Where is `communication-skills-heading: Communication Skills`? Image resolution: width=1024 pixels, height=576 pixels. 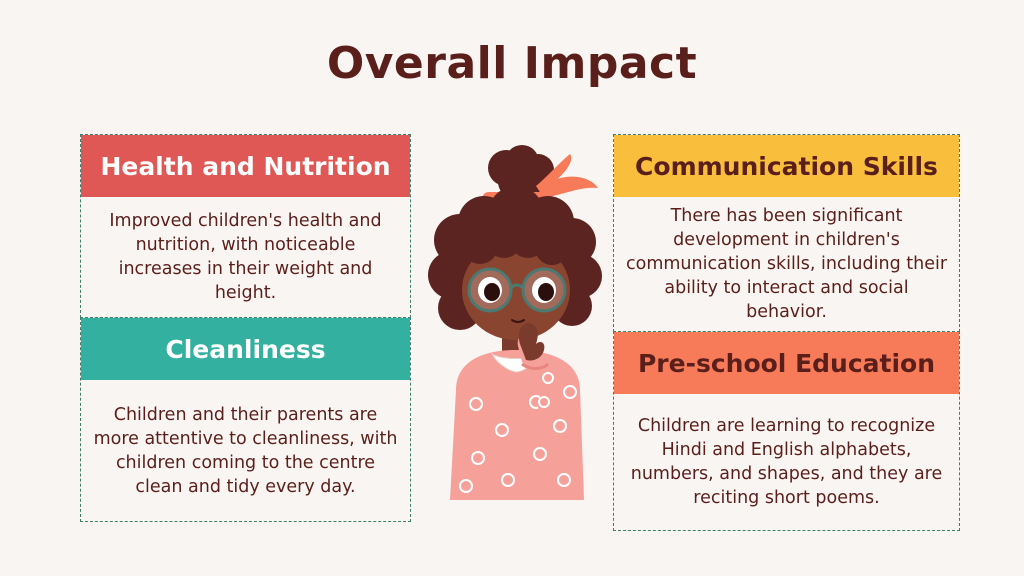 communication-skills-heading: Communication Skills is located at coordinates (786, 166).